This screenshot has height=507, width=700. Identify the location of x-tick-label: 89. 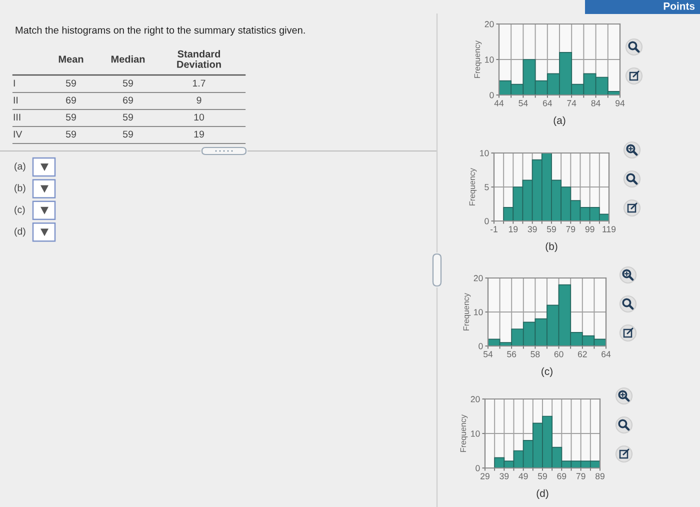
(600, 476).